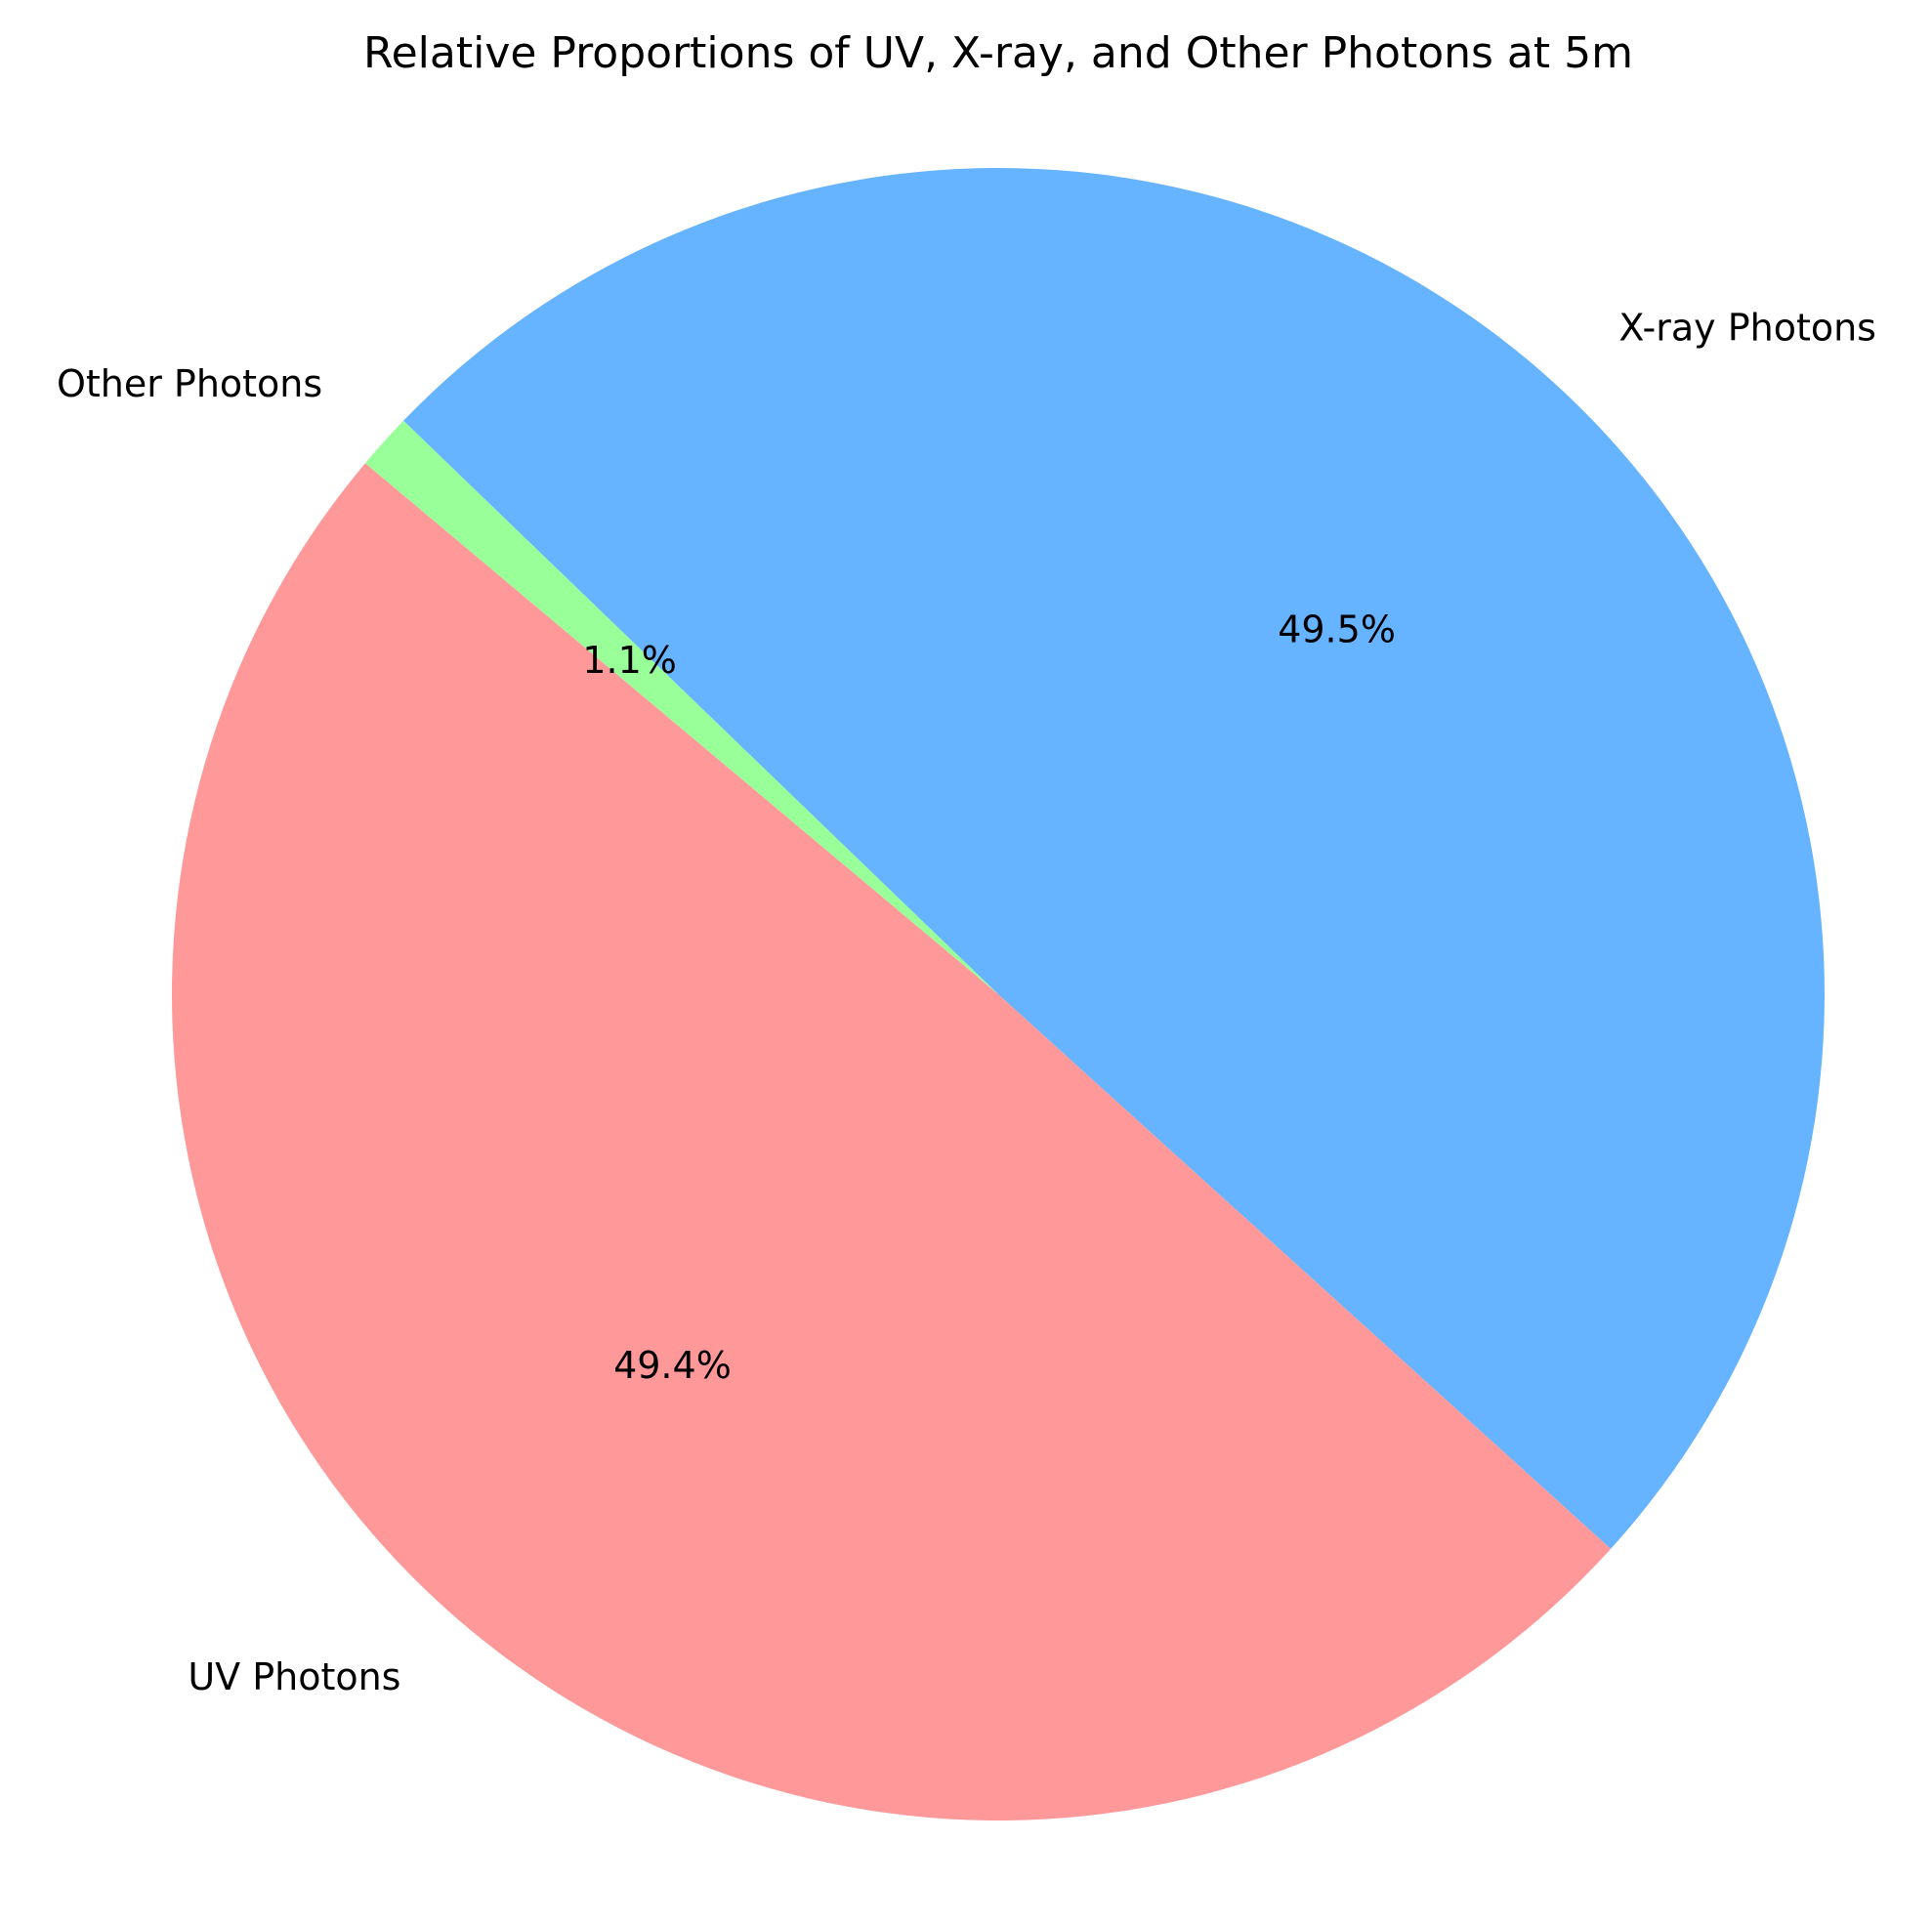  I want to click on slice-percent-uv-photons: 49.4%, so click(672, 1365).